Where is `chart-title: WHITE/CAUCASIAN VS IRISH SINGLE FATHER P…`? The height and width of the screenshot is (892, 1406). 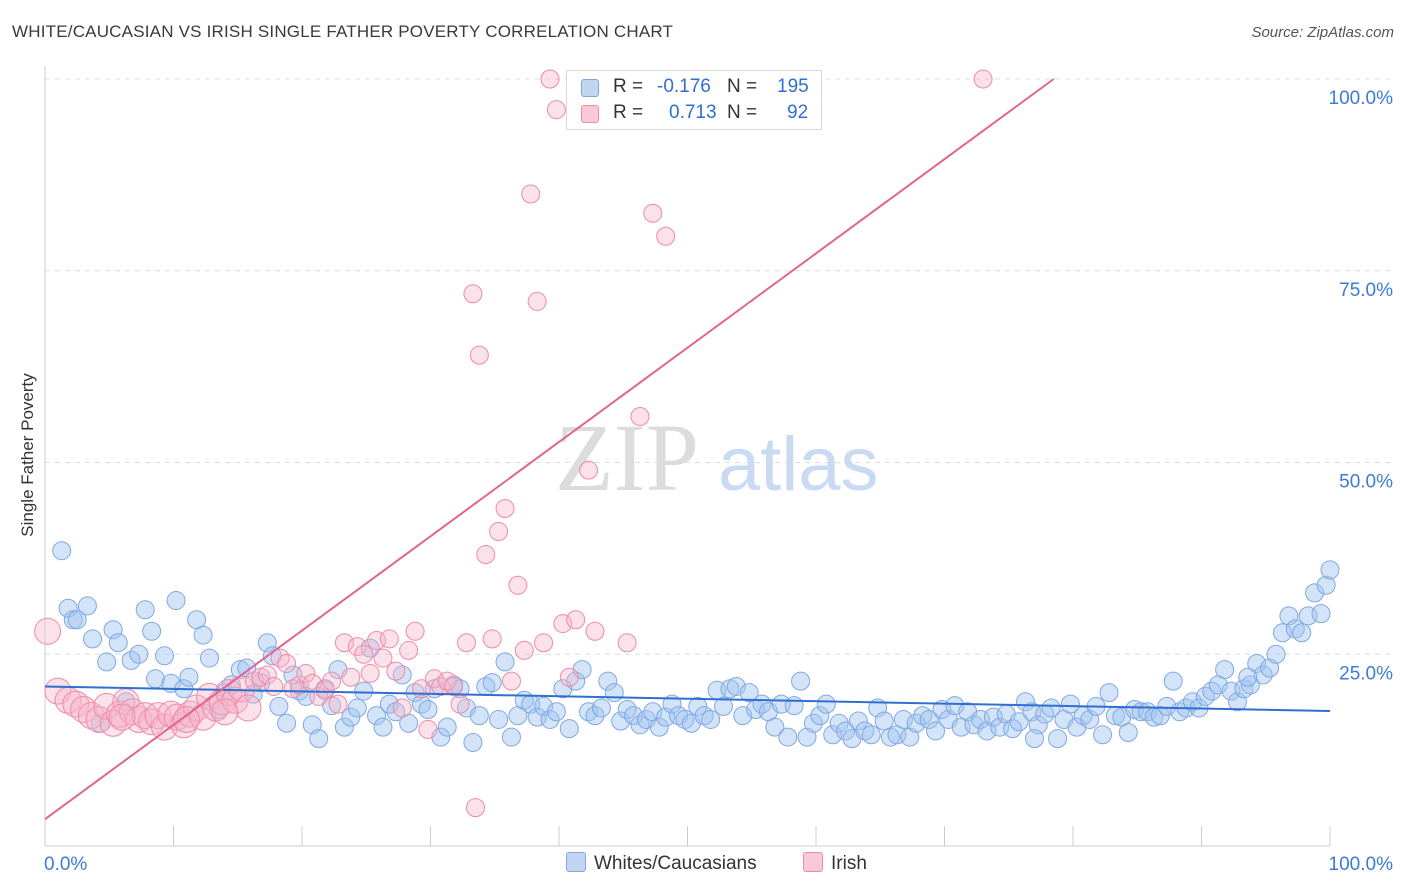 chart-title: WHITE/CAUCASIAN VS IRISH SINGLE FATHER P… is located at coordinates (343, 31).